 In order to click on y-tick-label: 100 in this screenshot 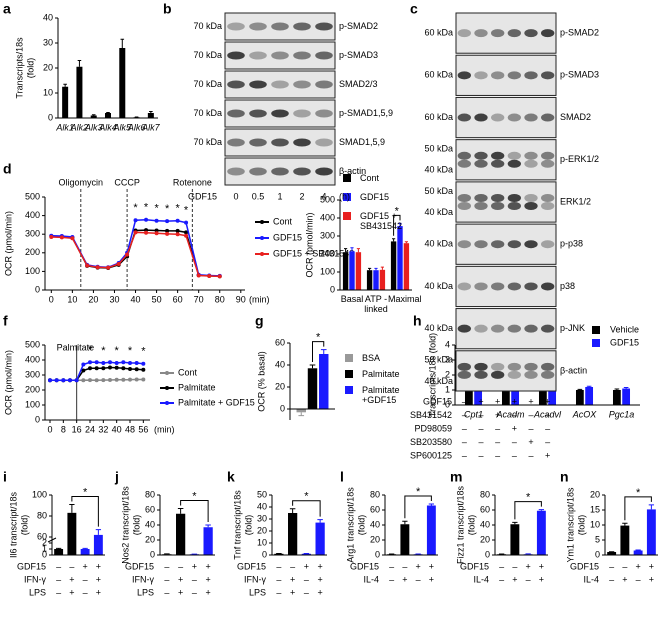, I will do `click(32, 404)`.